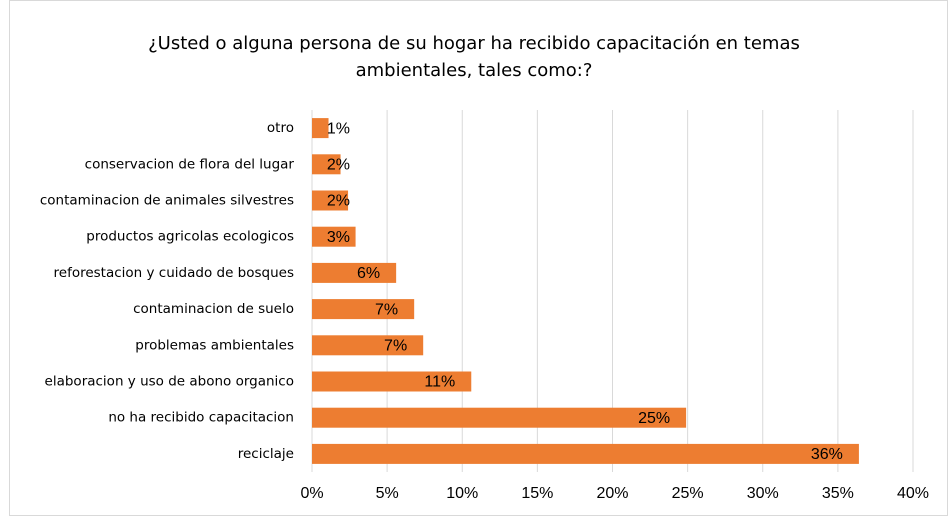 The height and width of the screenshot is (516, 948). I want to click on data-label: 1%, so click(338, 128).